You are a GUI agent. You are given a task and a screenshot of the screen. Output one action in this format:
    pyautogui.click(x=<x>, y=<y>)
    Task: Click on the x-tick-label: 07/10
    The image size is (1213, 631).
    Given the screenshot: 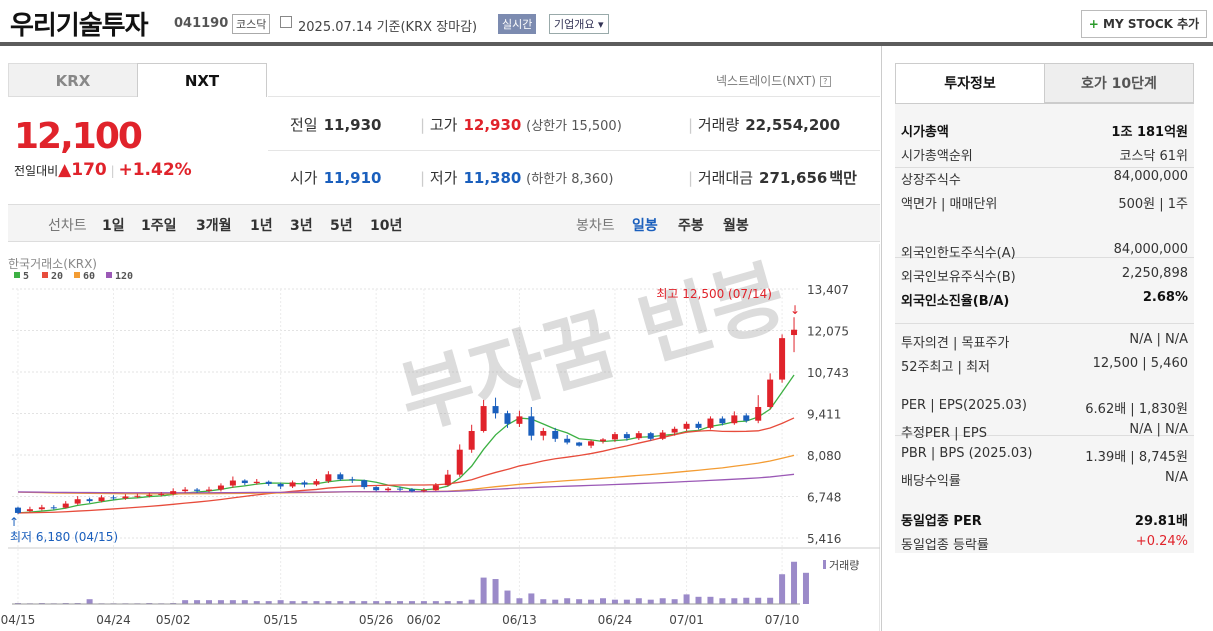 What is the action you would take?
    pyautogui.click(x=782, y=620)
    